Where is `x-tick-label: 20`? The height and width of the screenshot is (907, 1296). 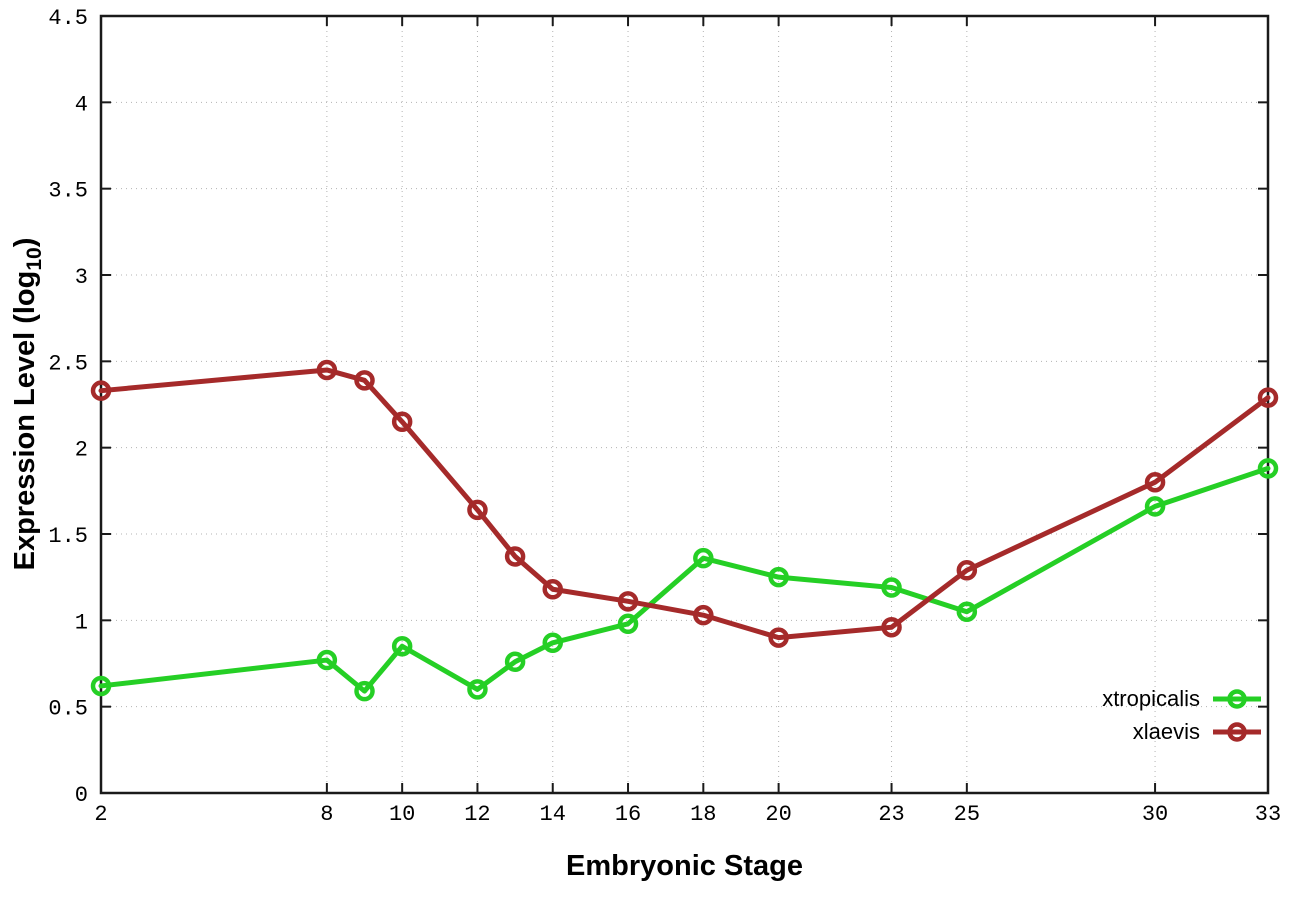 x-tick-label: 20 is located at coordinates (778, 814).